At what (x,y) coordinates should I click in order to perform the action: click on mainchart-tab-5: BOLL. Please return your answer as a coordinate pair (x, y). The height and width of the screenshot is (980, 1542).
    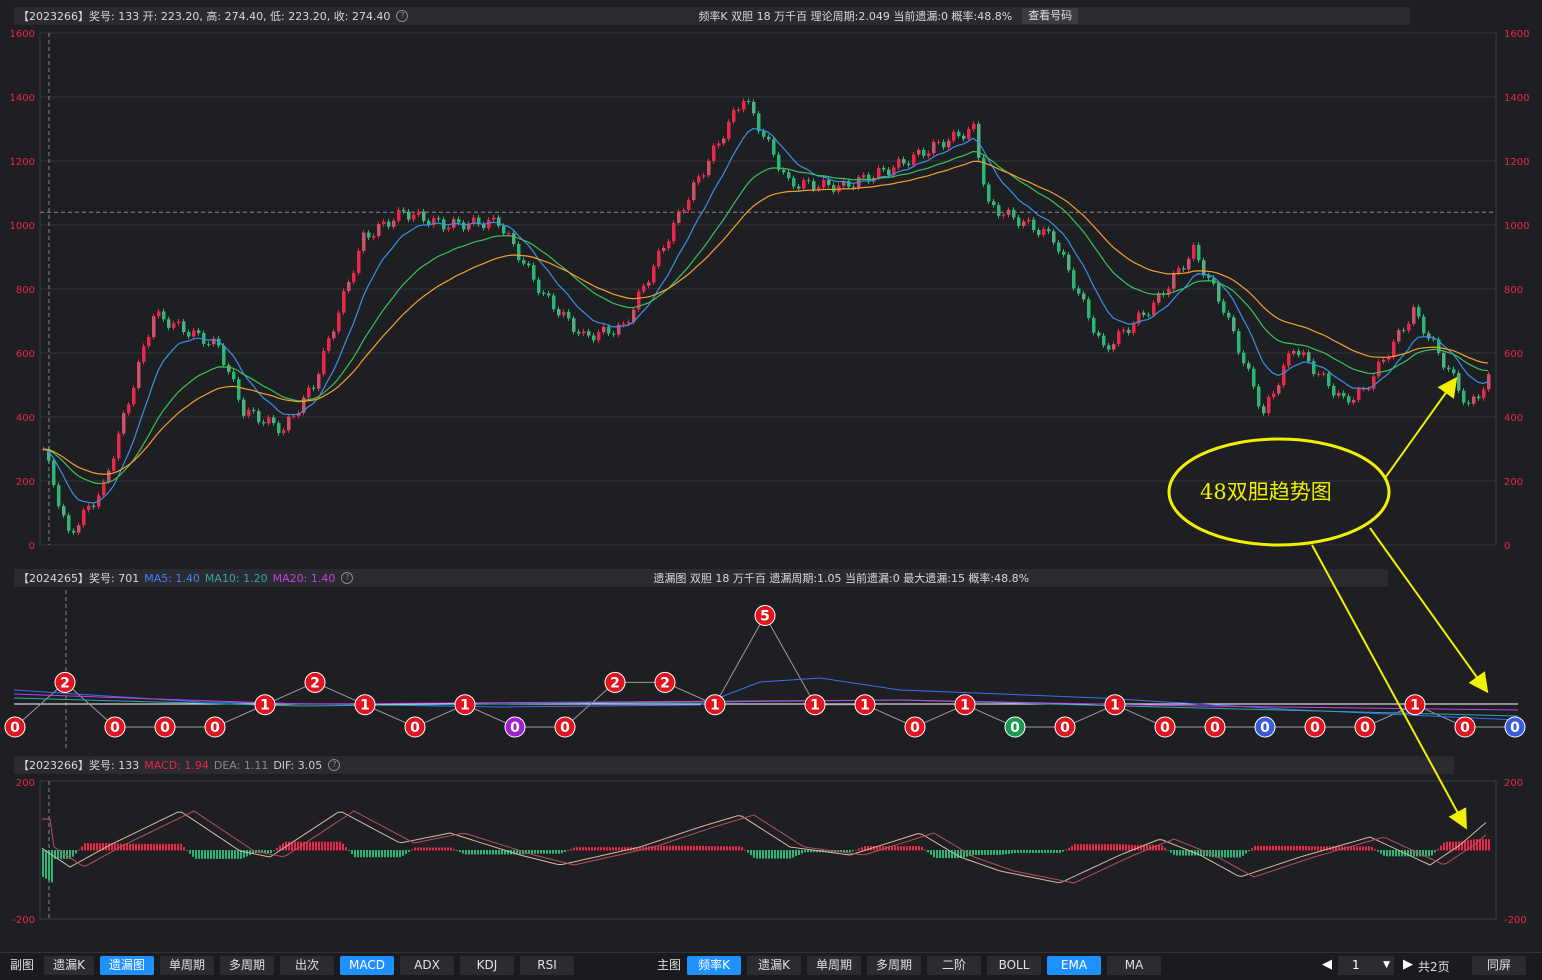
    Looking at the image, I should click on (1014, 965).